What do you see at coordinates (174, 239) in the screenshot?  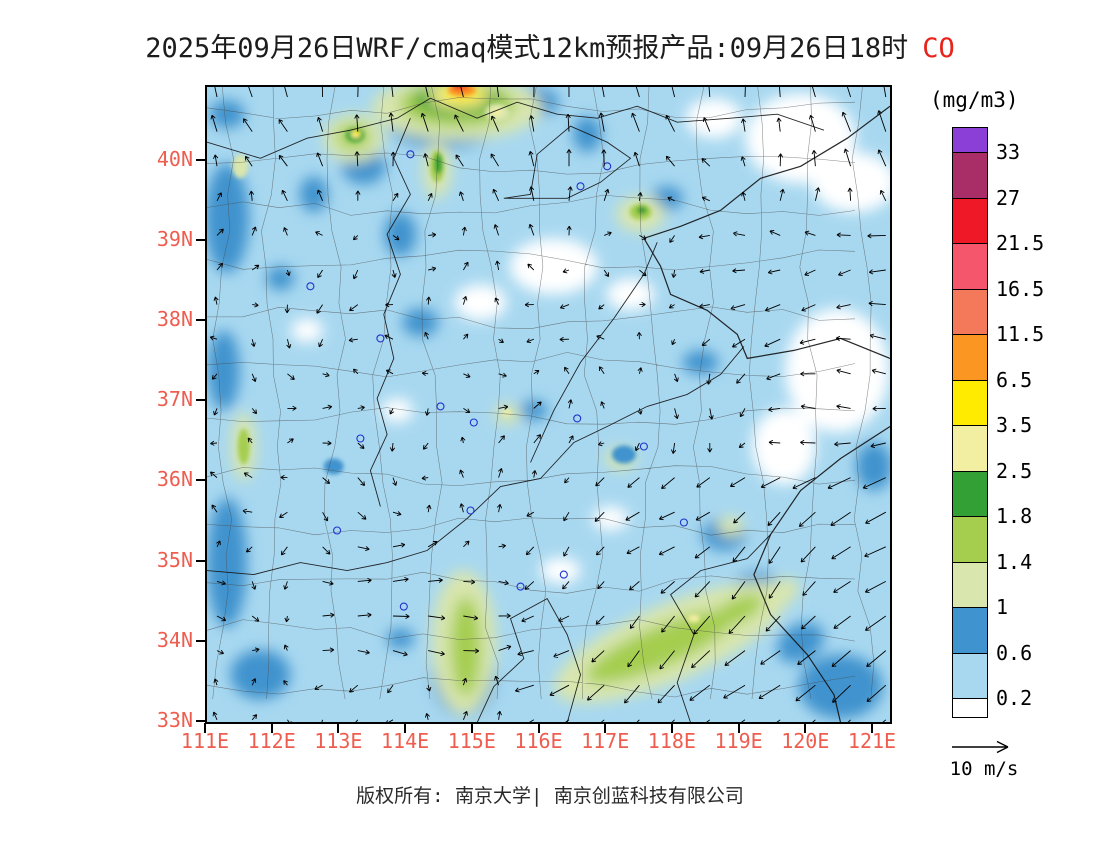 I see `lat-axis-label: 39N` at bounding box center [174, 239].